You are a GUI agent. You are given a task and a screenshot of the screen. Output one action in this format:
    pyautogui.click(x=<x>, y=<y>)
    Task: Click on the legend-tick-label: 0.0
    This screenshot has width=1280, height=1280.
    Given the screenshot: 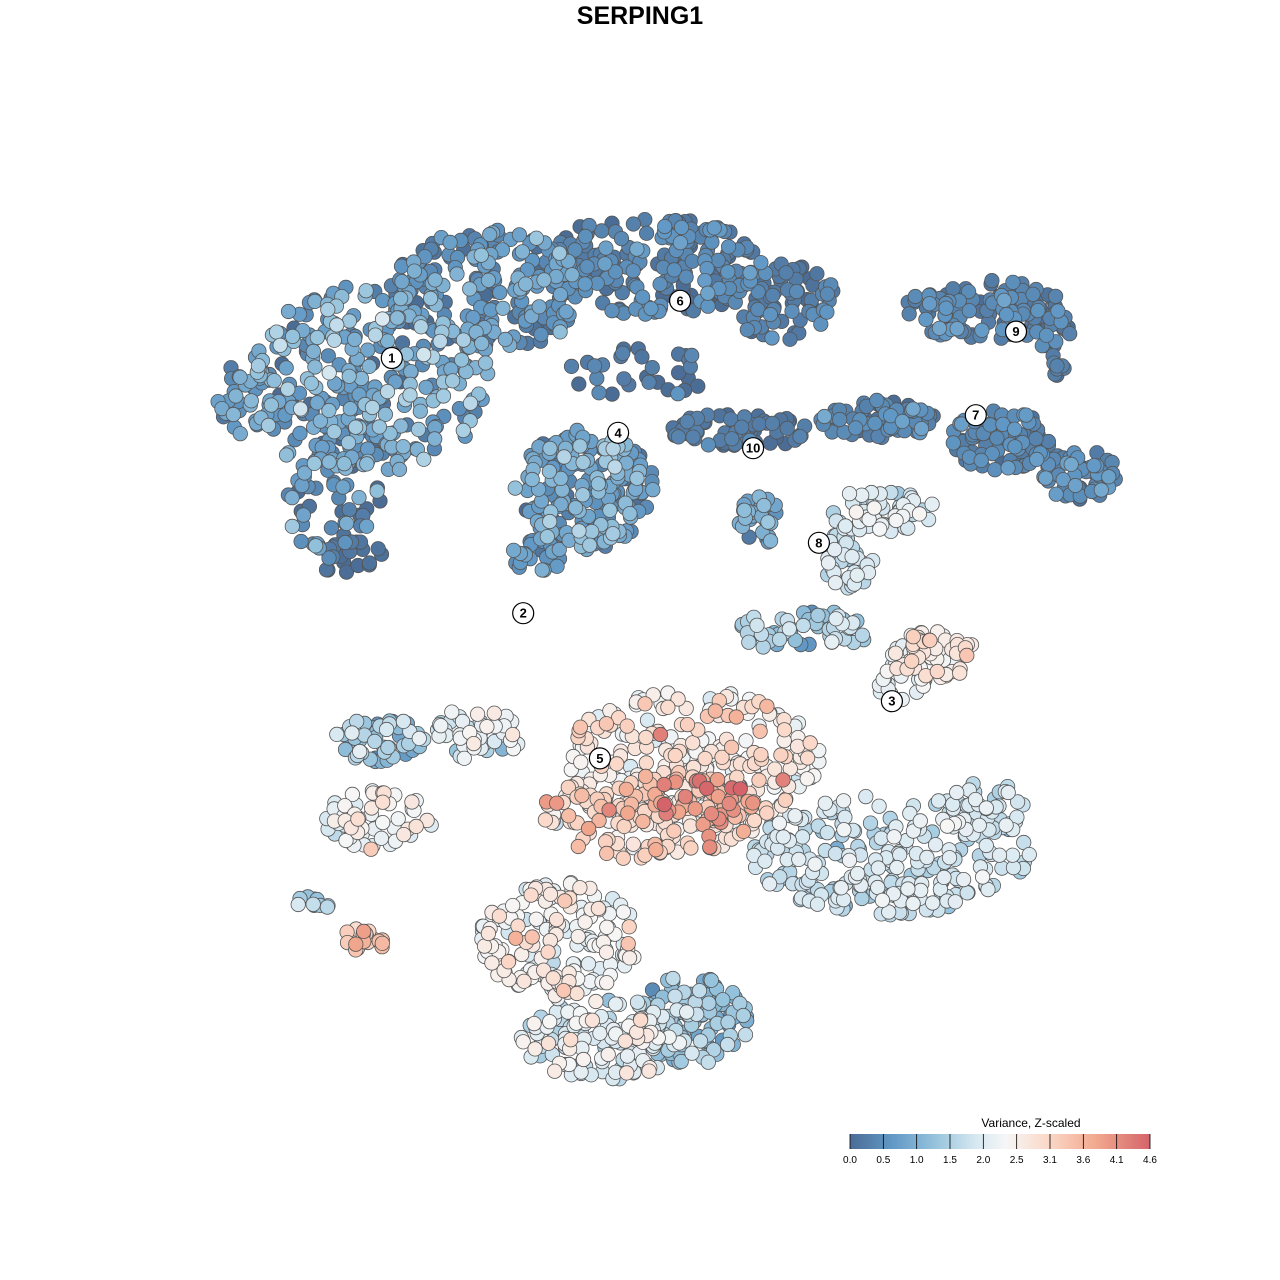 What is the action you would take?
    pyautogui.click(x=850, y=1160)
    